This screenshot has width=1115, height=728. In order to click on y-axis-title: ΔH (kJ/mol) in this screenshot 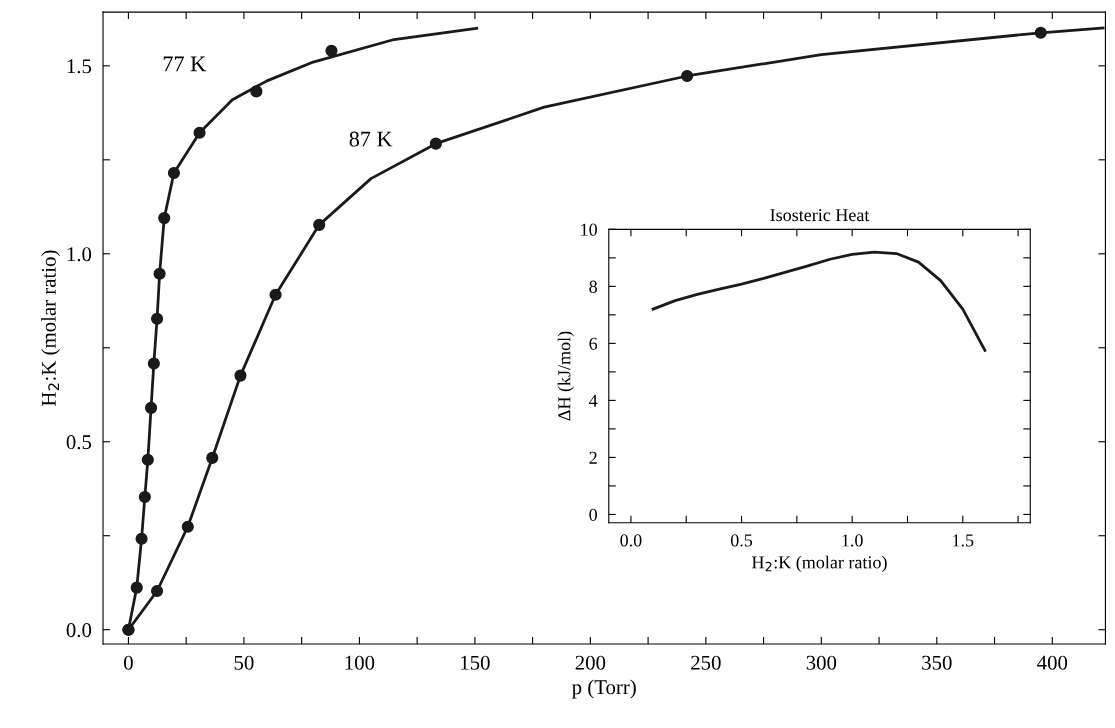, I will do `click(566, 376)`.